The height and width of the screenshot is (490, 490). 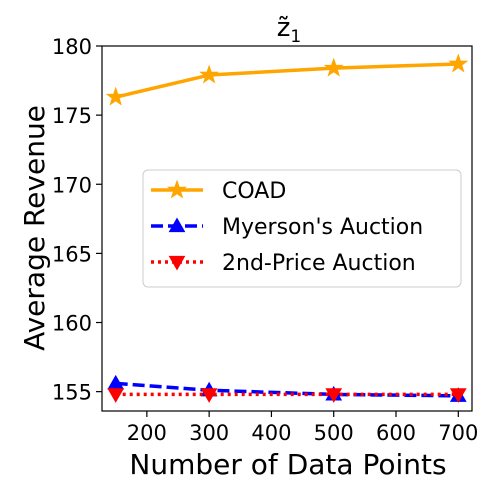 I want to click on series-triangle-down, so click(x=287, y=395).